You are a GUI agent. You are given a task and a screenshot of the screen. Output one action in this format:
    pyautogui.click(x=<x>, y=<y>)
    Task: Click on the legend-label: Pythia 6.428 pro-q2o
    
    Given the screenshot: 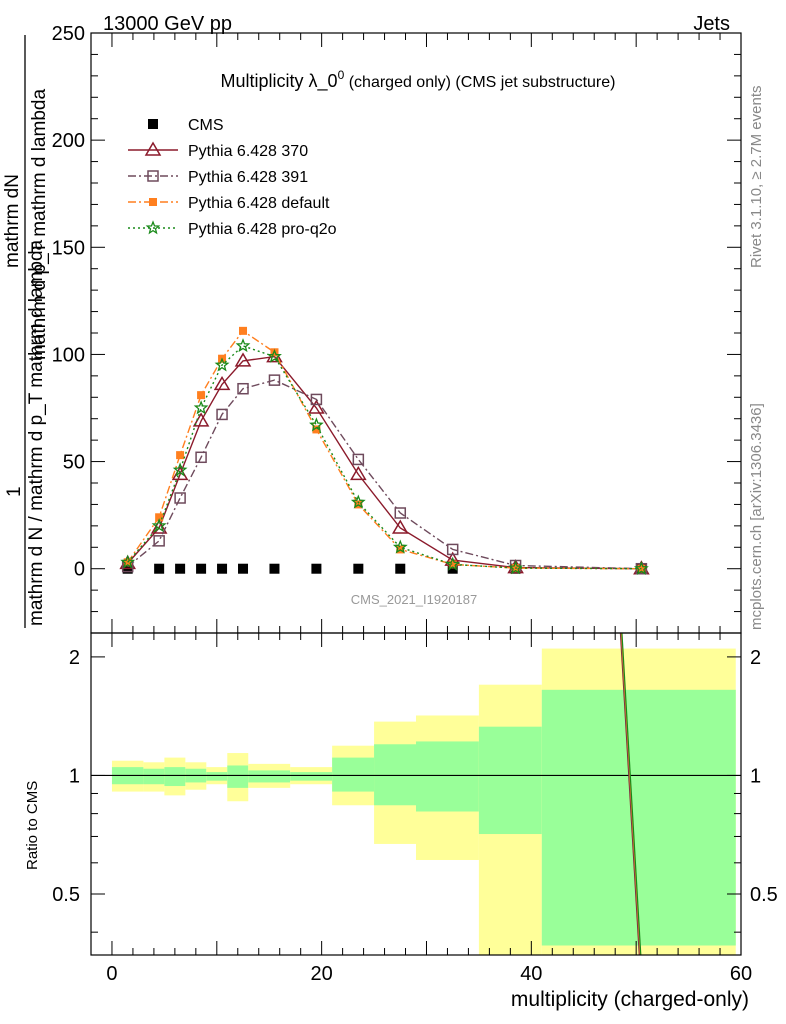 What is the action you would take?
    pyautogui.click(x=262, y=229)
    